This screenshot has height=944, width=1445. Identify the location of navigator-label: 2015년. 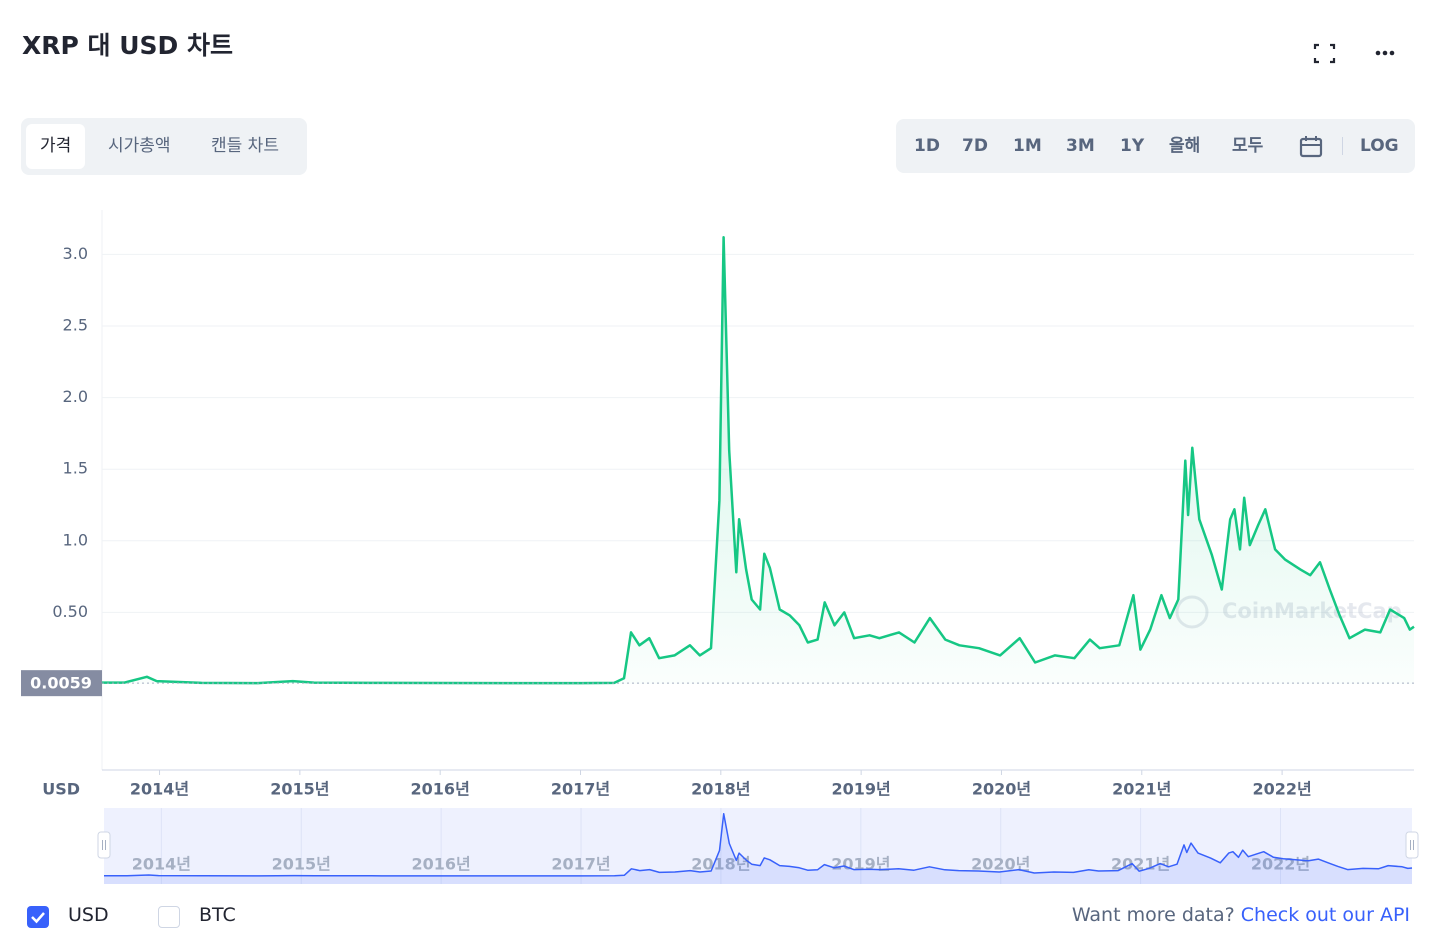
(301, 864).